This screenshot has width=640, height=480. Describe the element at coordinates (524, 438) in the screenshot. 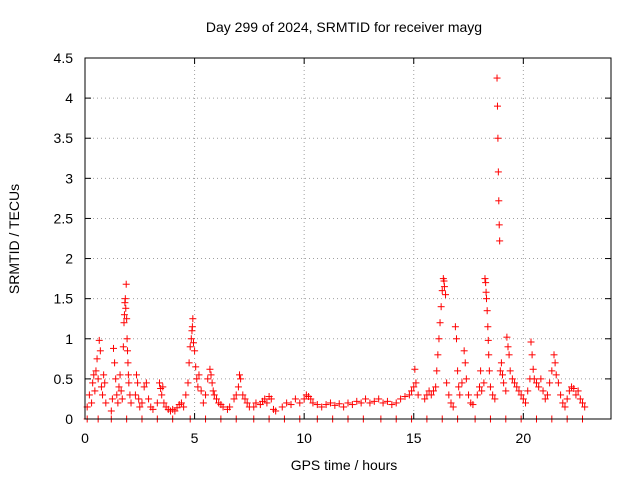

I see `x-tick-label: 20` at that location.